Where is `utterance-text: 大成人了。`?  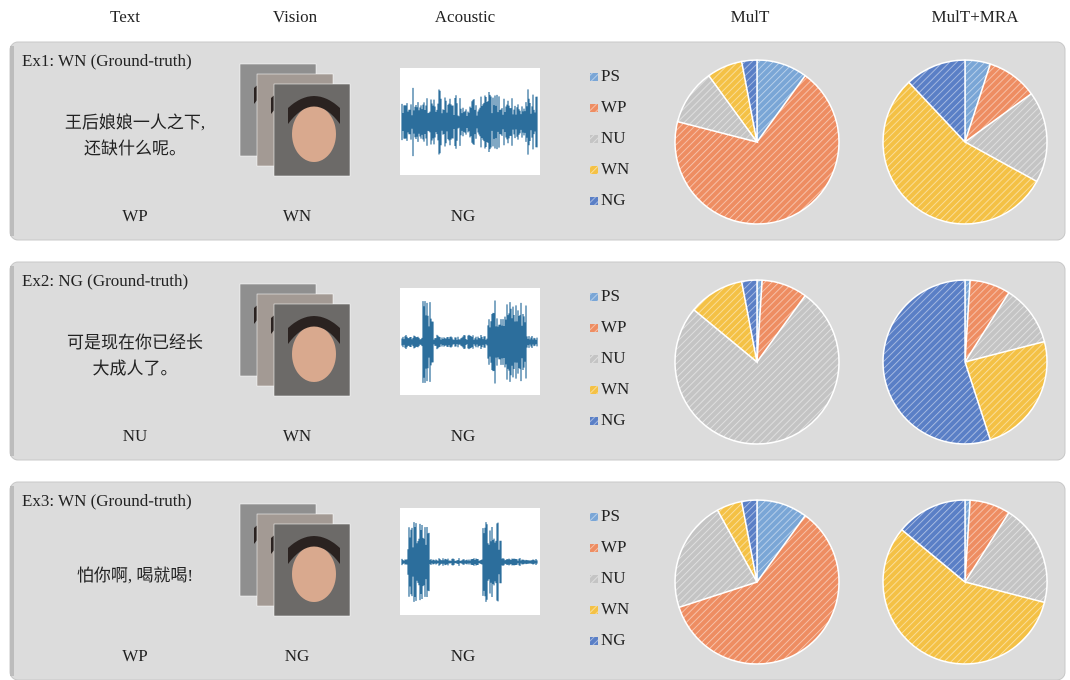
utterance-text: 大成人了。 is located at coordinates (135, 368).